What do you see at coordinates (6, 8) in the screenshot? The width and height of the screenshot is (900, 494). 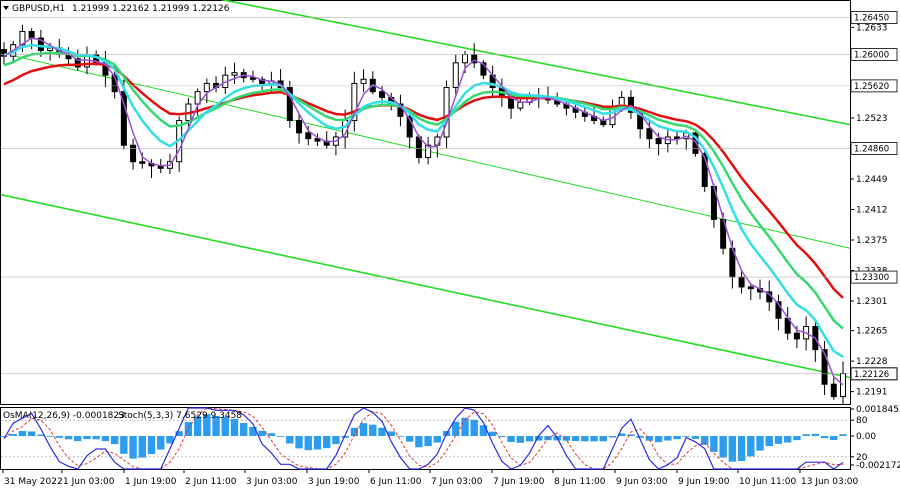 I see `dropdown-arrow-icon` at bounding box center [6, 8].